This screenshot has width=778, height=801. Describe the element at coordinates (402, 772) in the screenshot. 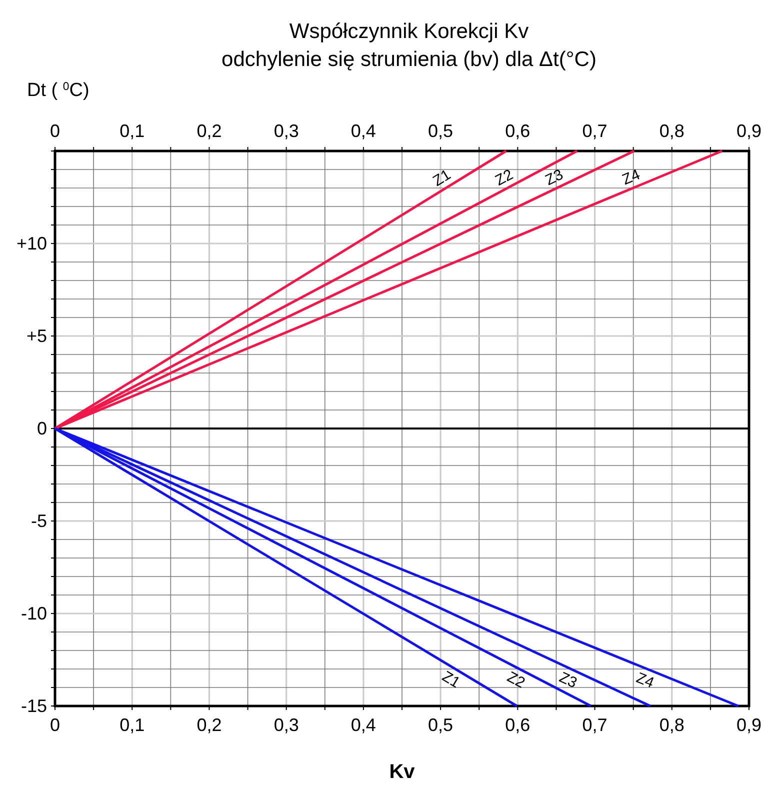

I see `x-axis-title: Kv` at that location.